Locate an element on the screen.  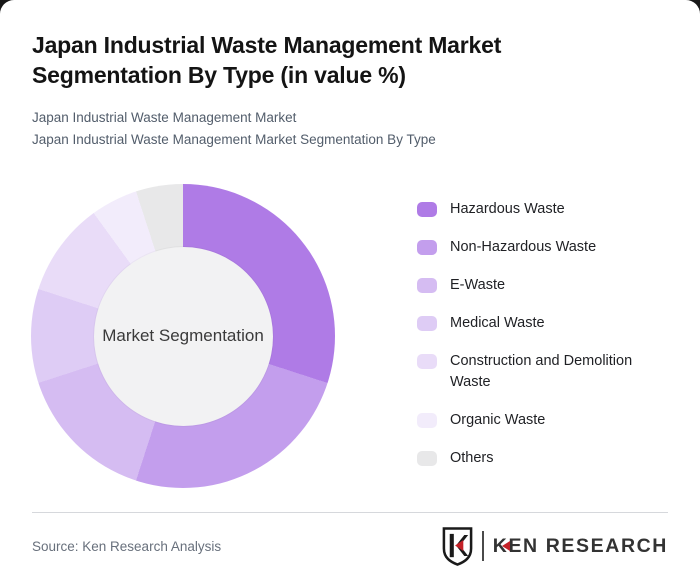
footer-divider is located at coordinates (350, 512).